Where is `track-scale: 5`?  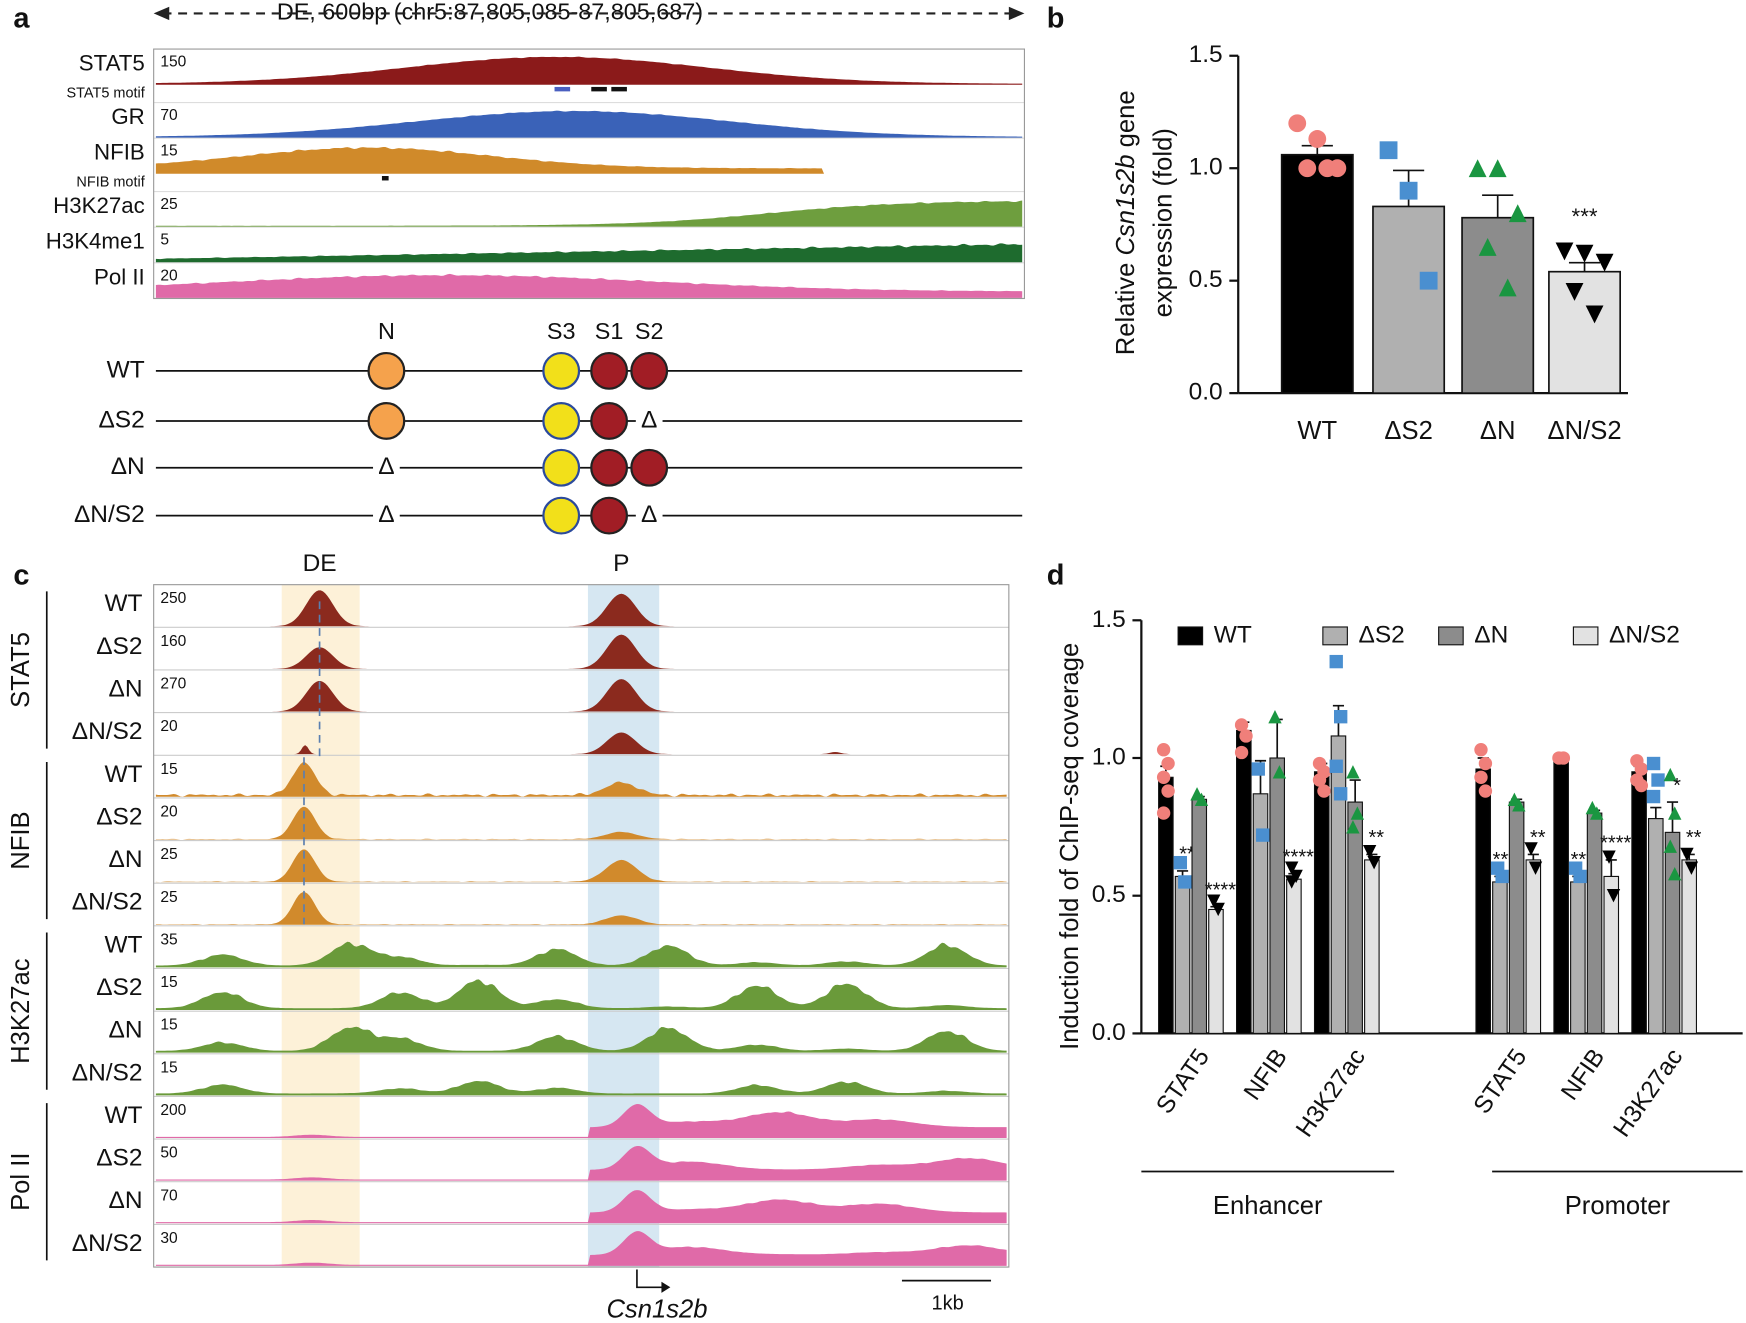
track-scale: 5 is located at coordinates (164, 240).